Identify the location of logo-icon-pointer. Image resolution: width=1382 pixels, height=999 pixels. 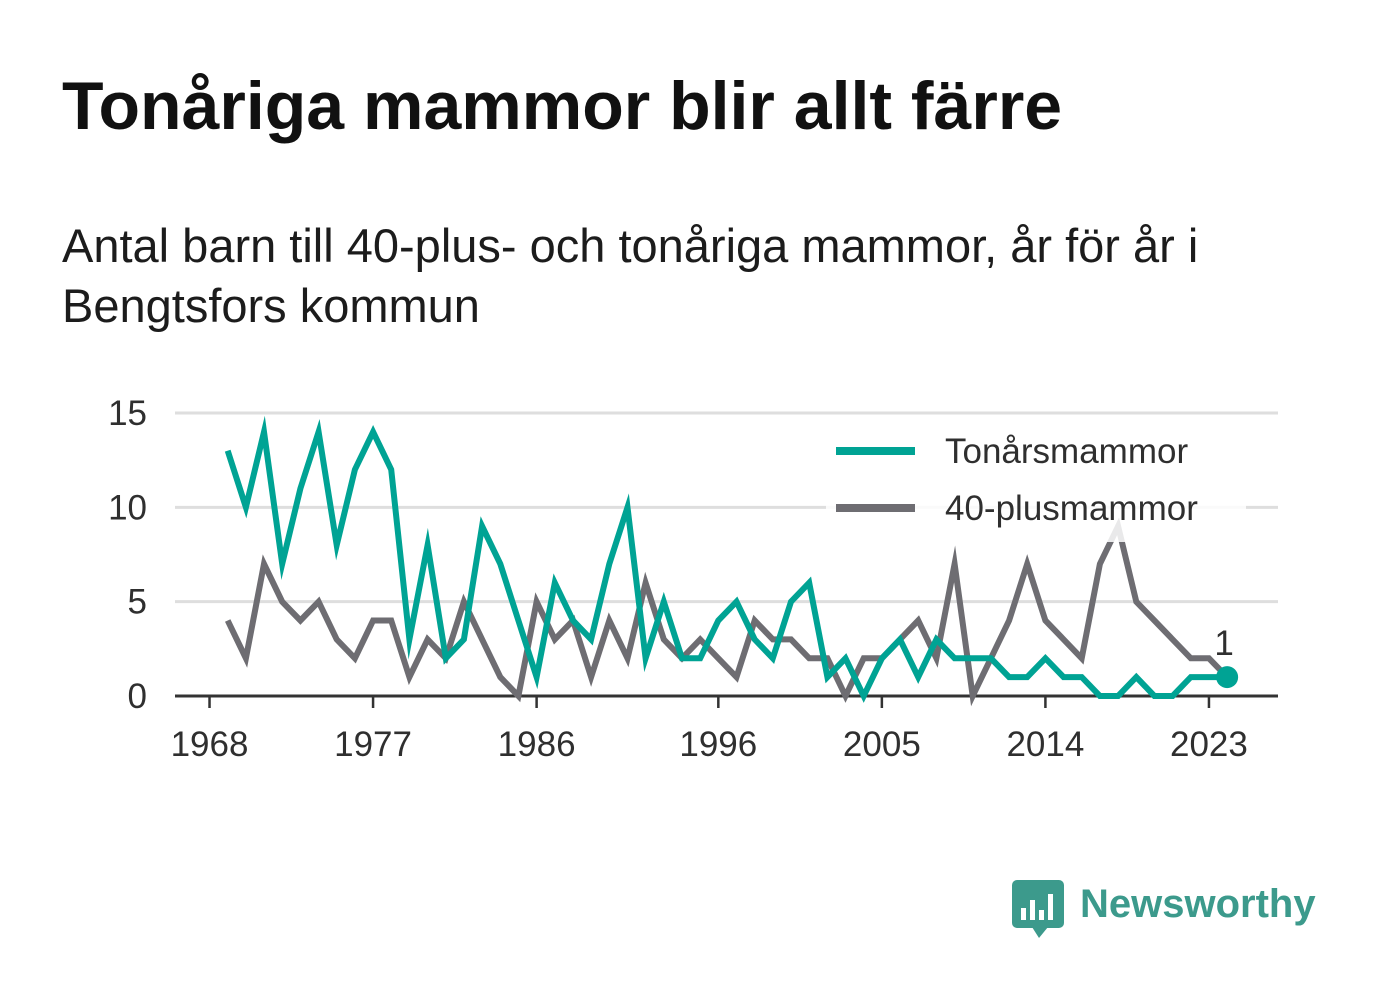
(1040, 932).